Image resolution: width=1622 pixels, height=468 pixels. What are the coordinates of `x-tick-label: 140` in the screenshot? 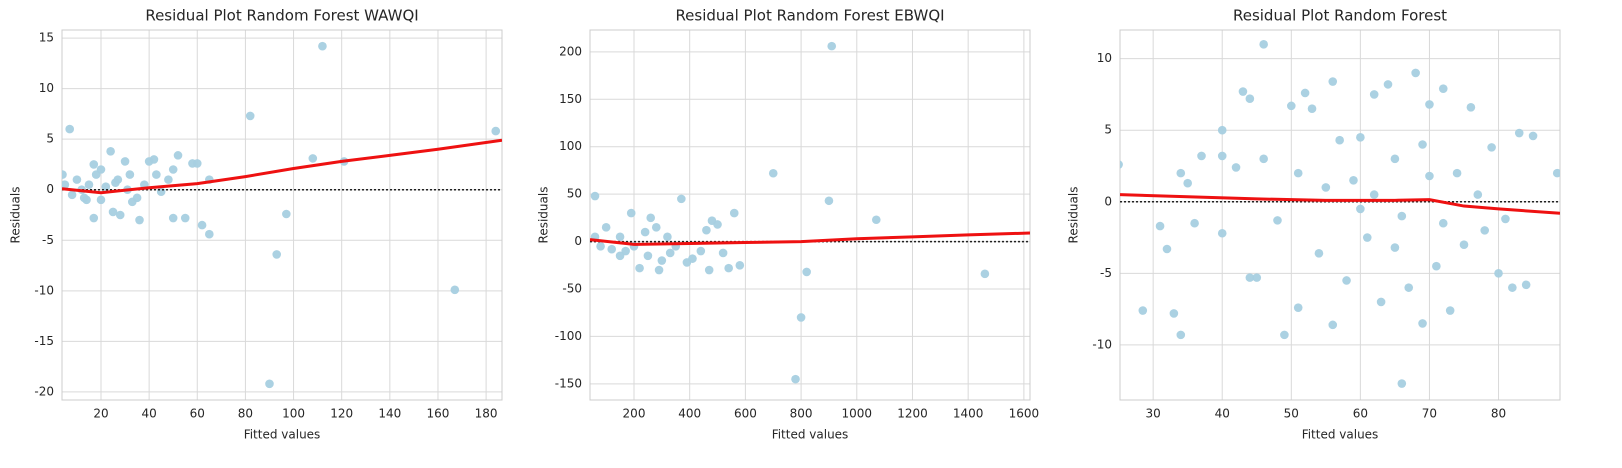 It's located at (389, 414).